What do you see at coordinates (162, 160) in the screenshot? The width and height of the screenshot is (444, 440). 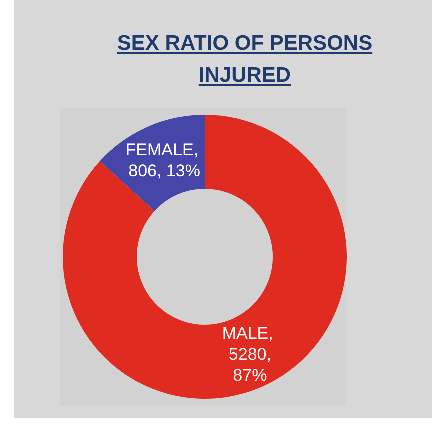 I see `slice-label: FEMALE, 806, 13%` at bounding box center [162, 160].